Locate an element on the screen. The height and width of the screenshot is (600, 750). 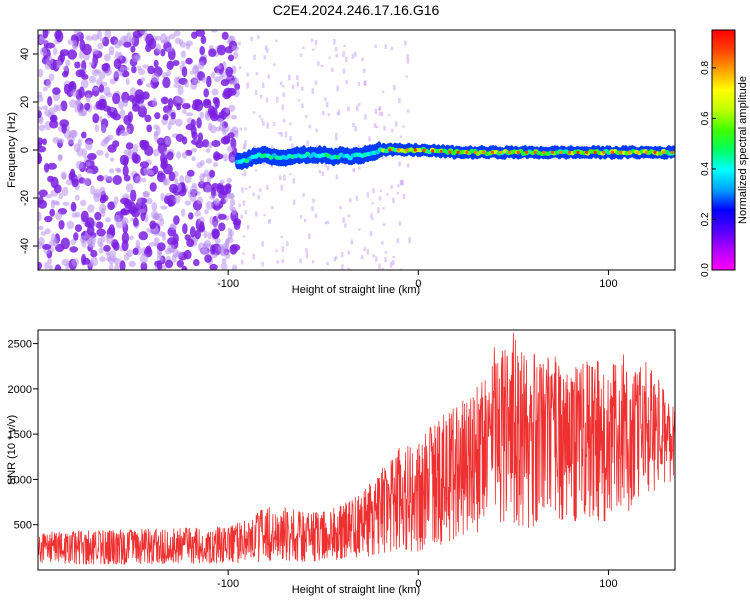
spectrogram-y-tick-label: 20 is located at coordinates (25, 102).